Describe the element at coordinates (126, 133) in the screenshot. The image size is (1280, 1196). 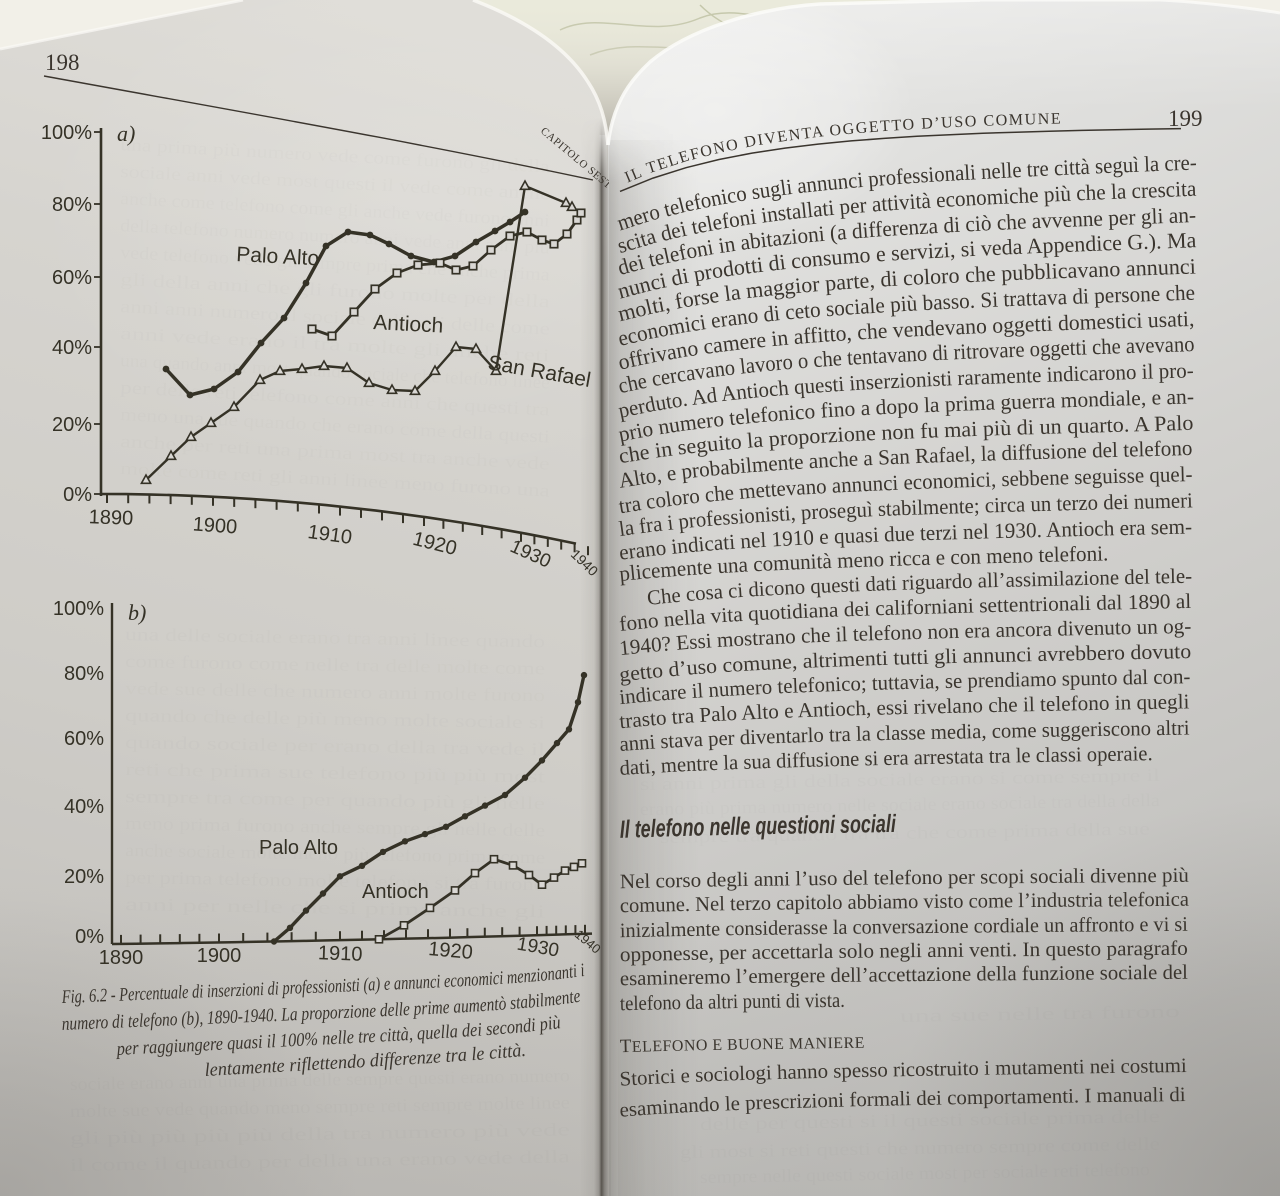
I see `svg-text: a)` at that location.